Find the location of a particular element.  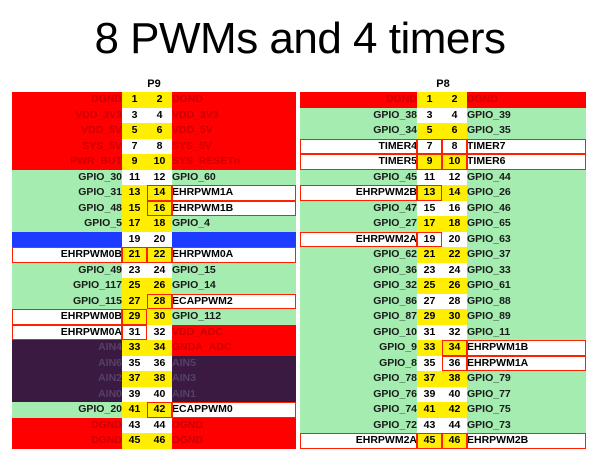

p8-pin-left-label: GPIO_9 is located at coordinates (358, 348).